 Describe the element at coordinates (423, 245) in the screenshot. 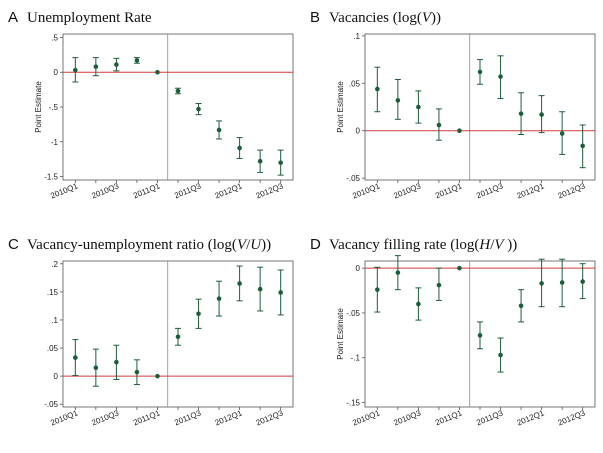

I see `chart-title: Vacancy filling rate (log(H/V ))` at that location.